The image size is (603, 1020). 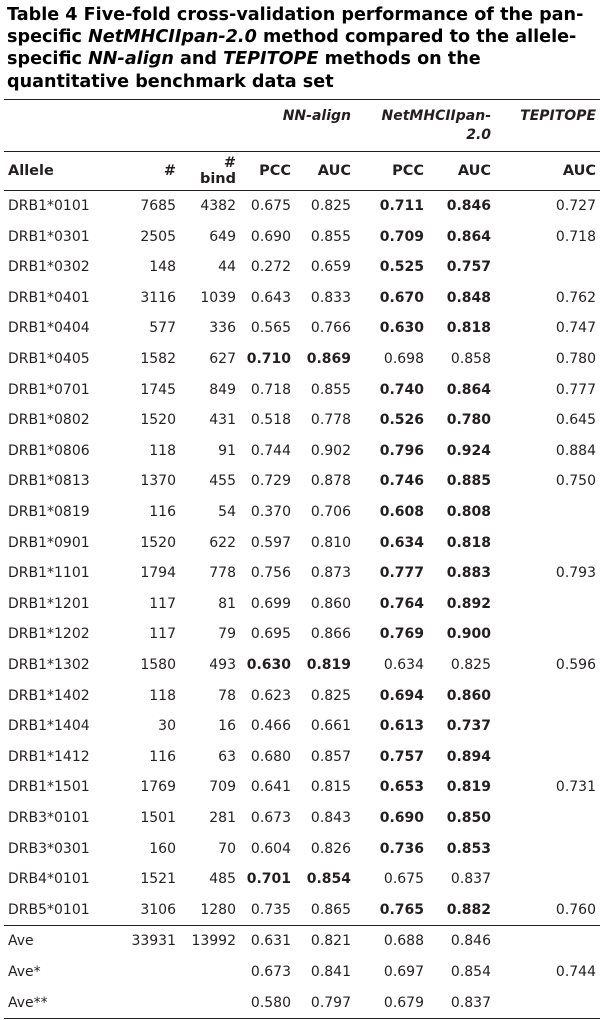 I want to click on cell-nn-auc: 0.797, so click(x=325, y=1003).